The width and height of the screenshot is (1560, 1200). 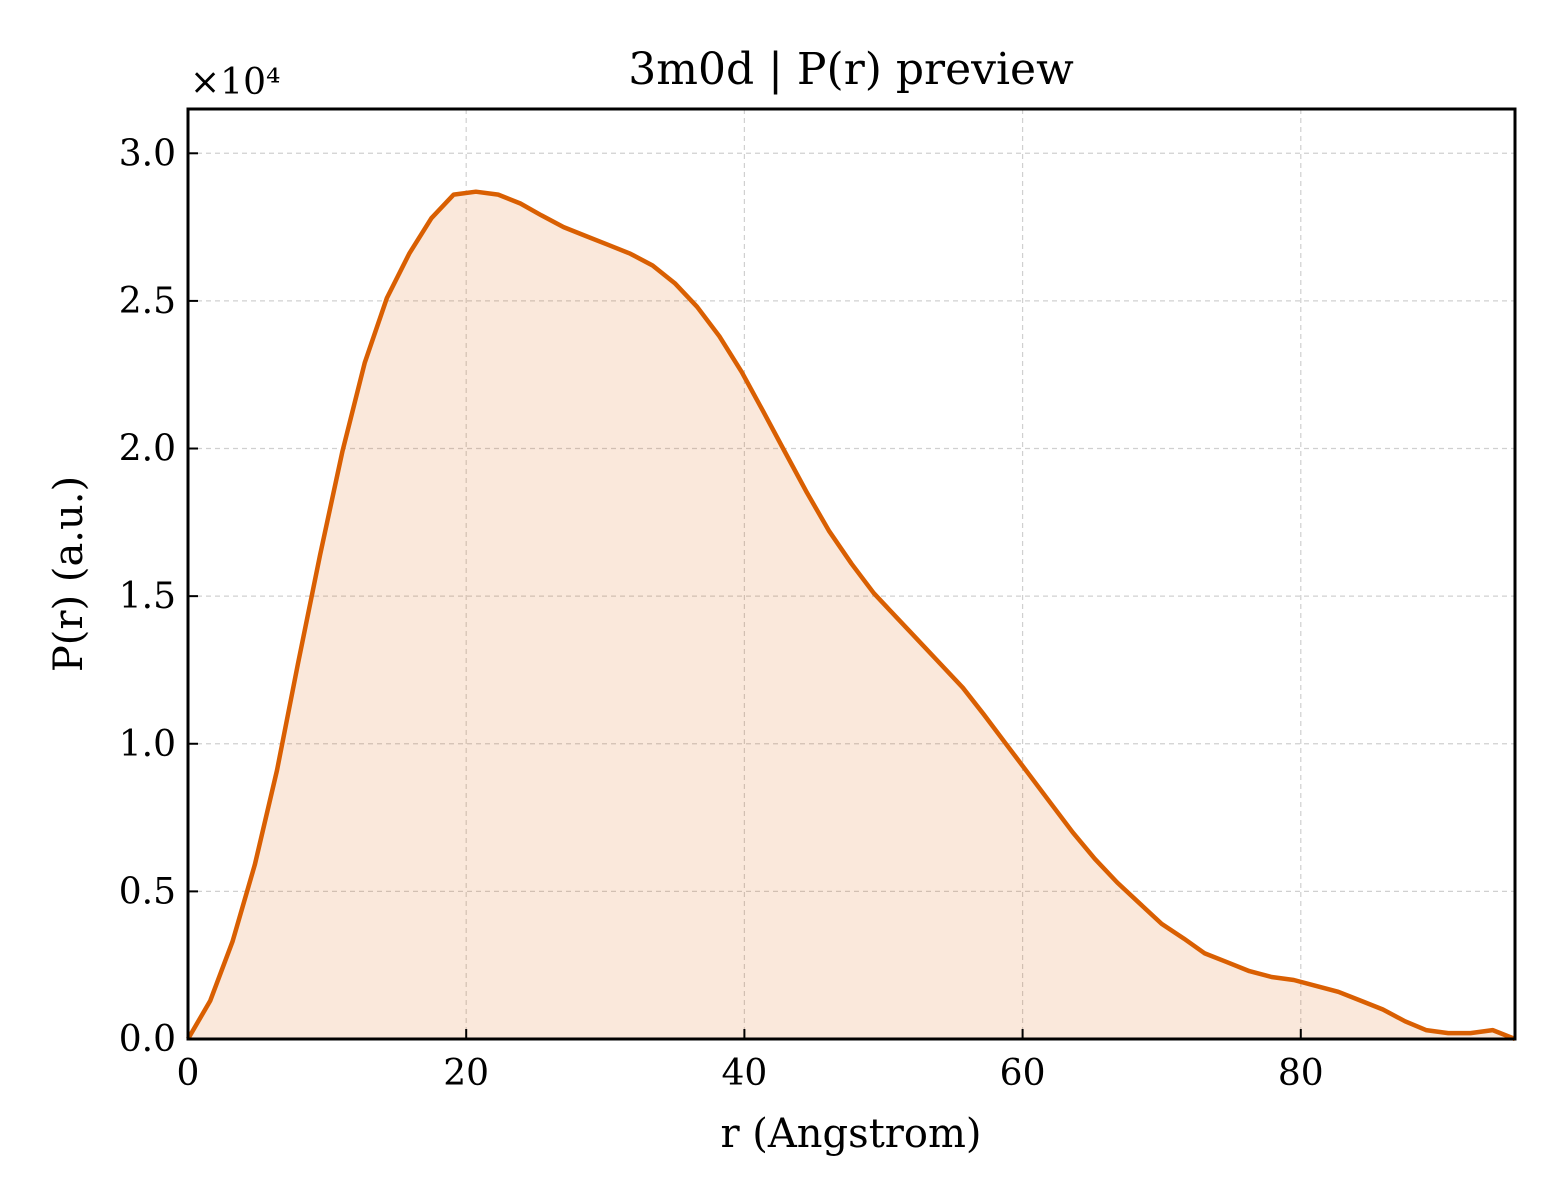 What do you see at coordinates (147, 449) in the screenshot?
I see `y-tick-label: 2.0` at bounding box center [147, 449].